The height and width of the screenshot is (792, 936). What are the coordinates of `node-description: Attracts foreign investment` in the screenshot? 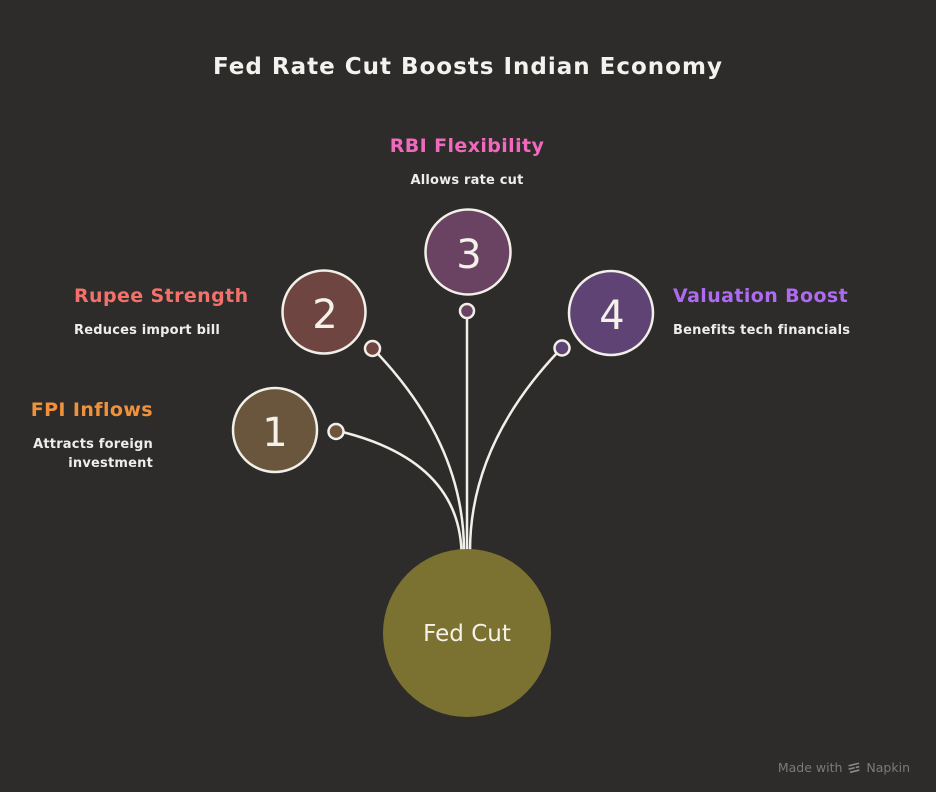 It's located at (93, 454).